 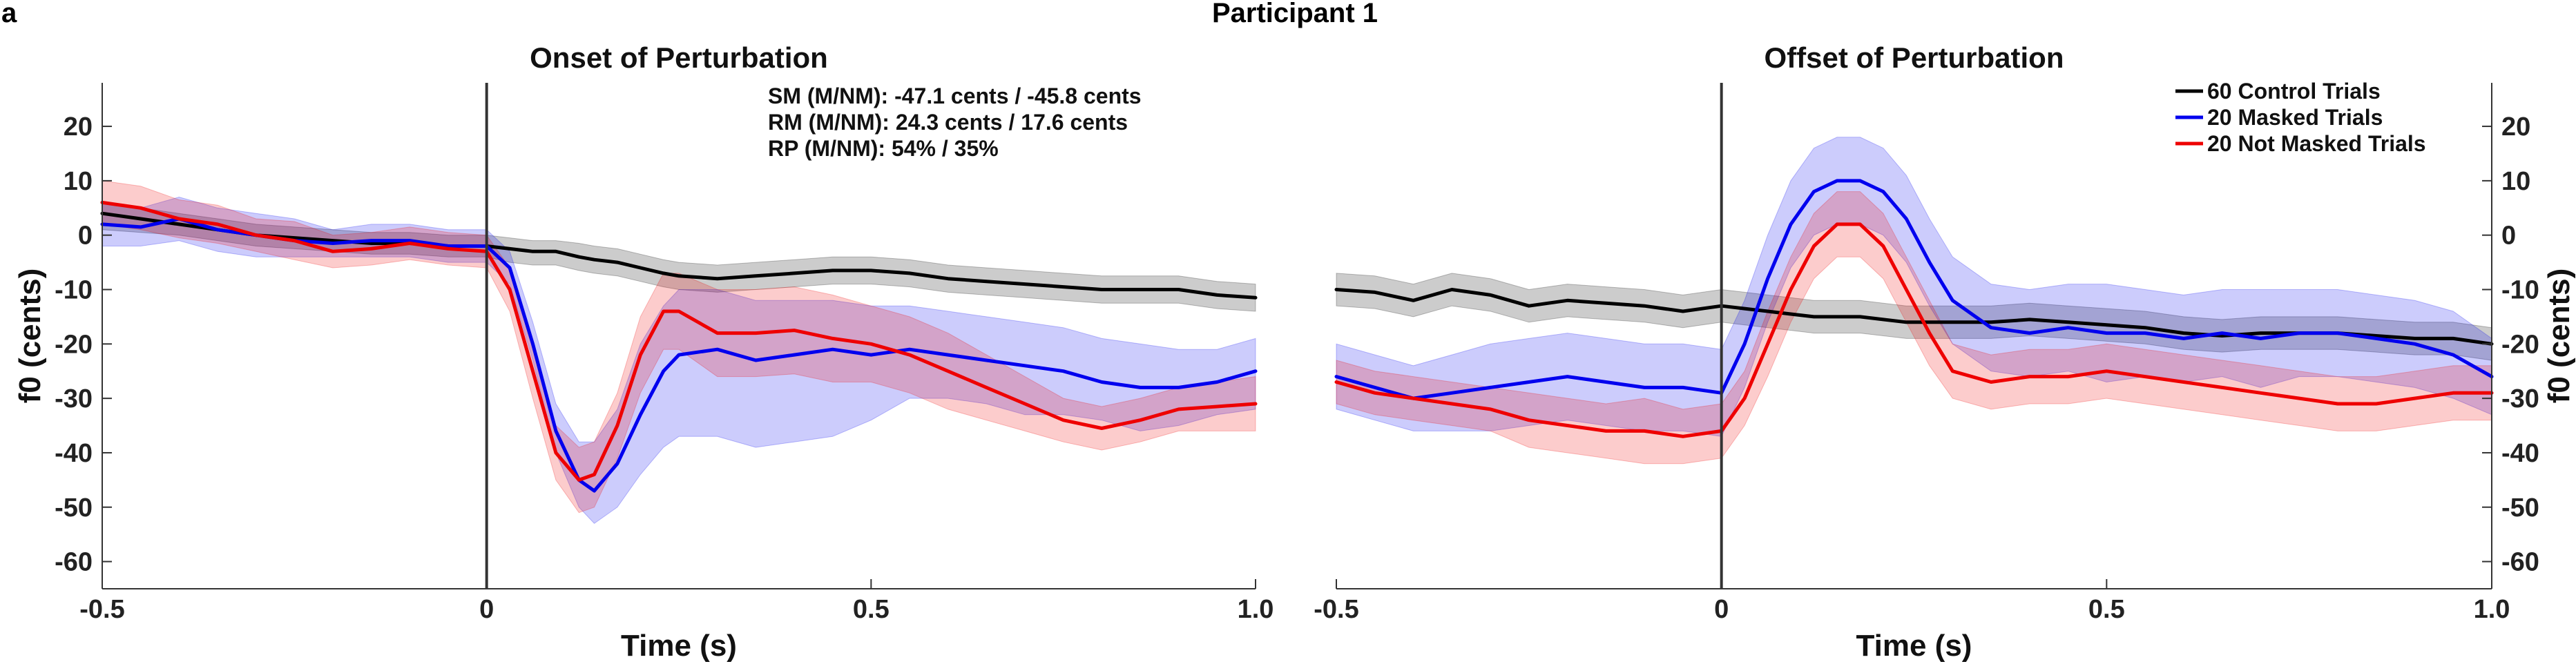 I want to click on panel-title: Offset of Perturbation, so click(x=1914, y=57).